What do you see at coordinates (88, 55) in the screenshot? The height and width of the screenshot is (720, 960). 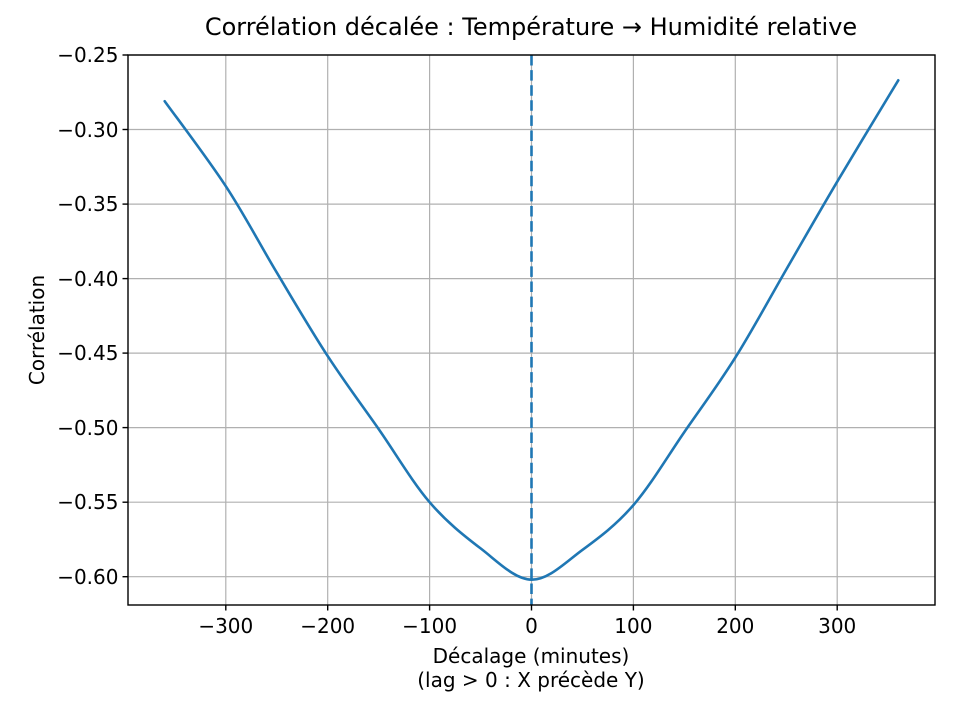 I see `y-tick-label: −0.25` at bounding box center [88, 55].